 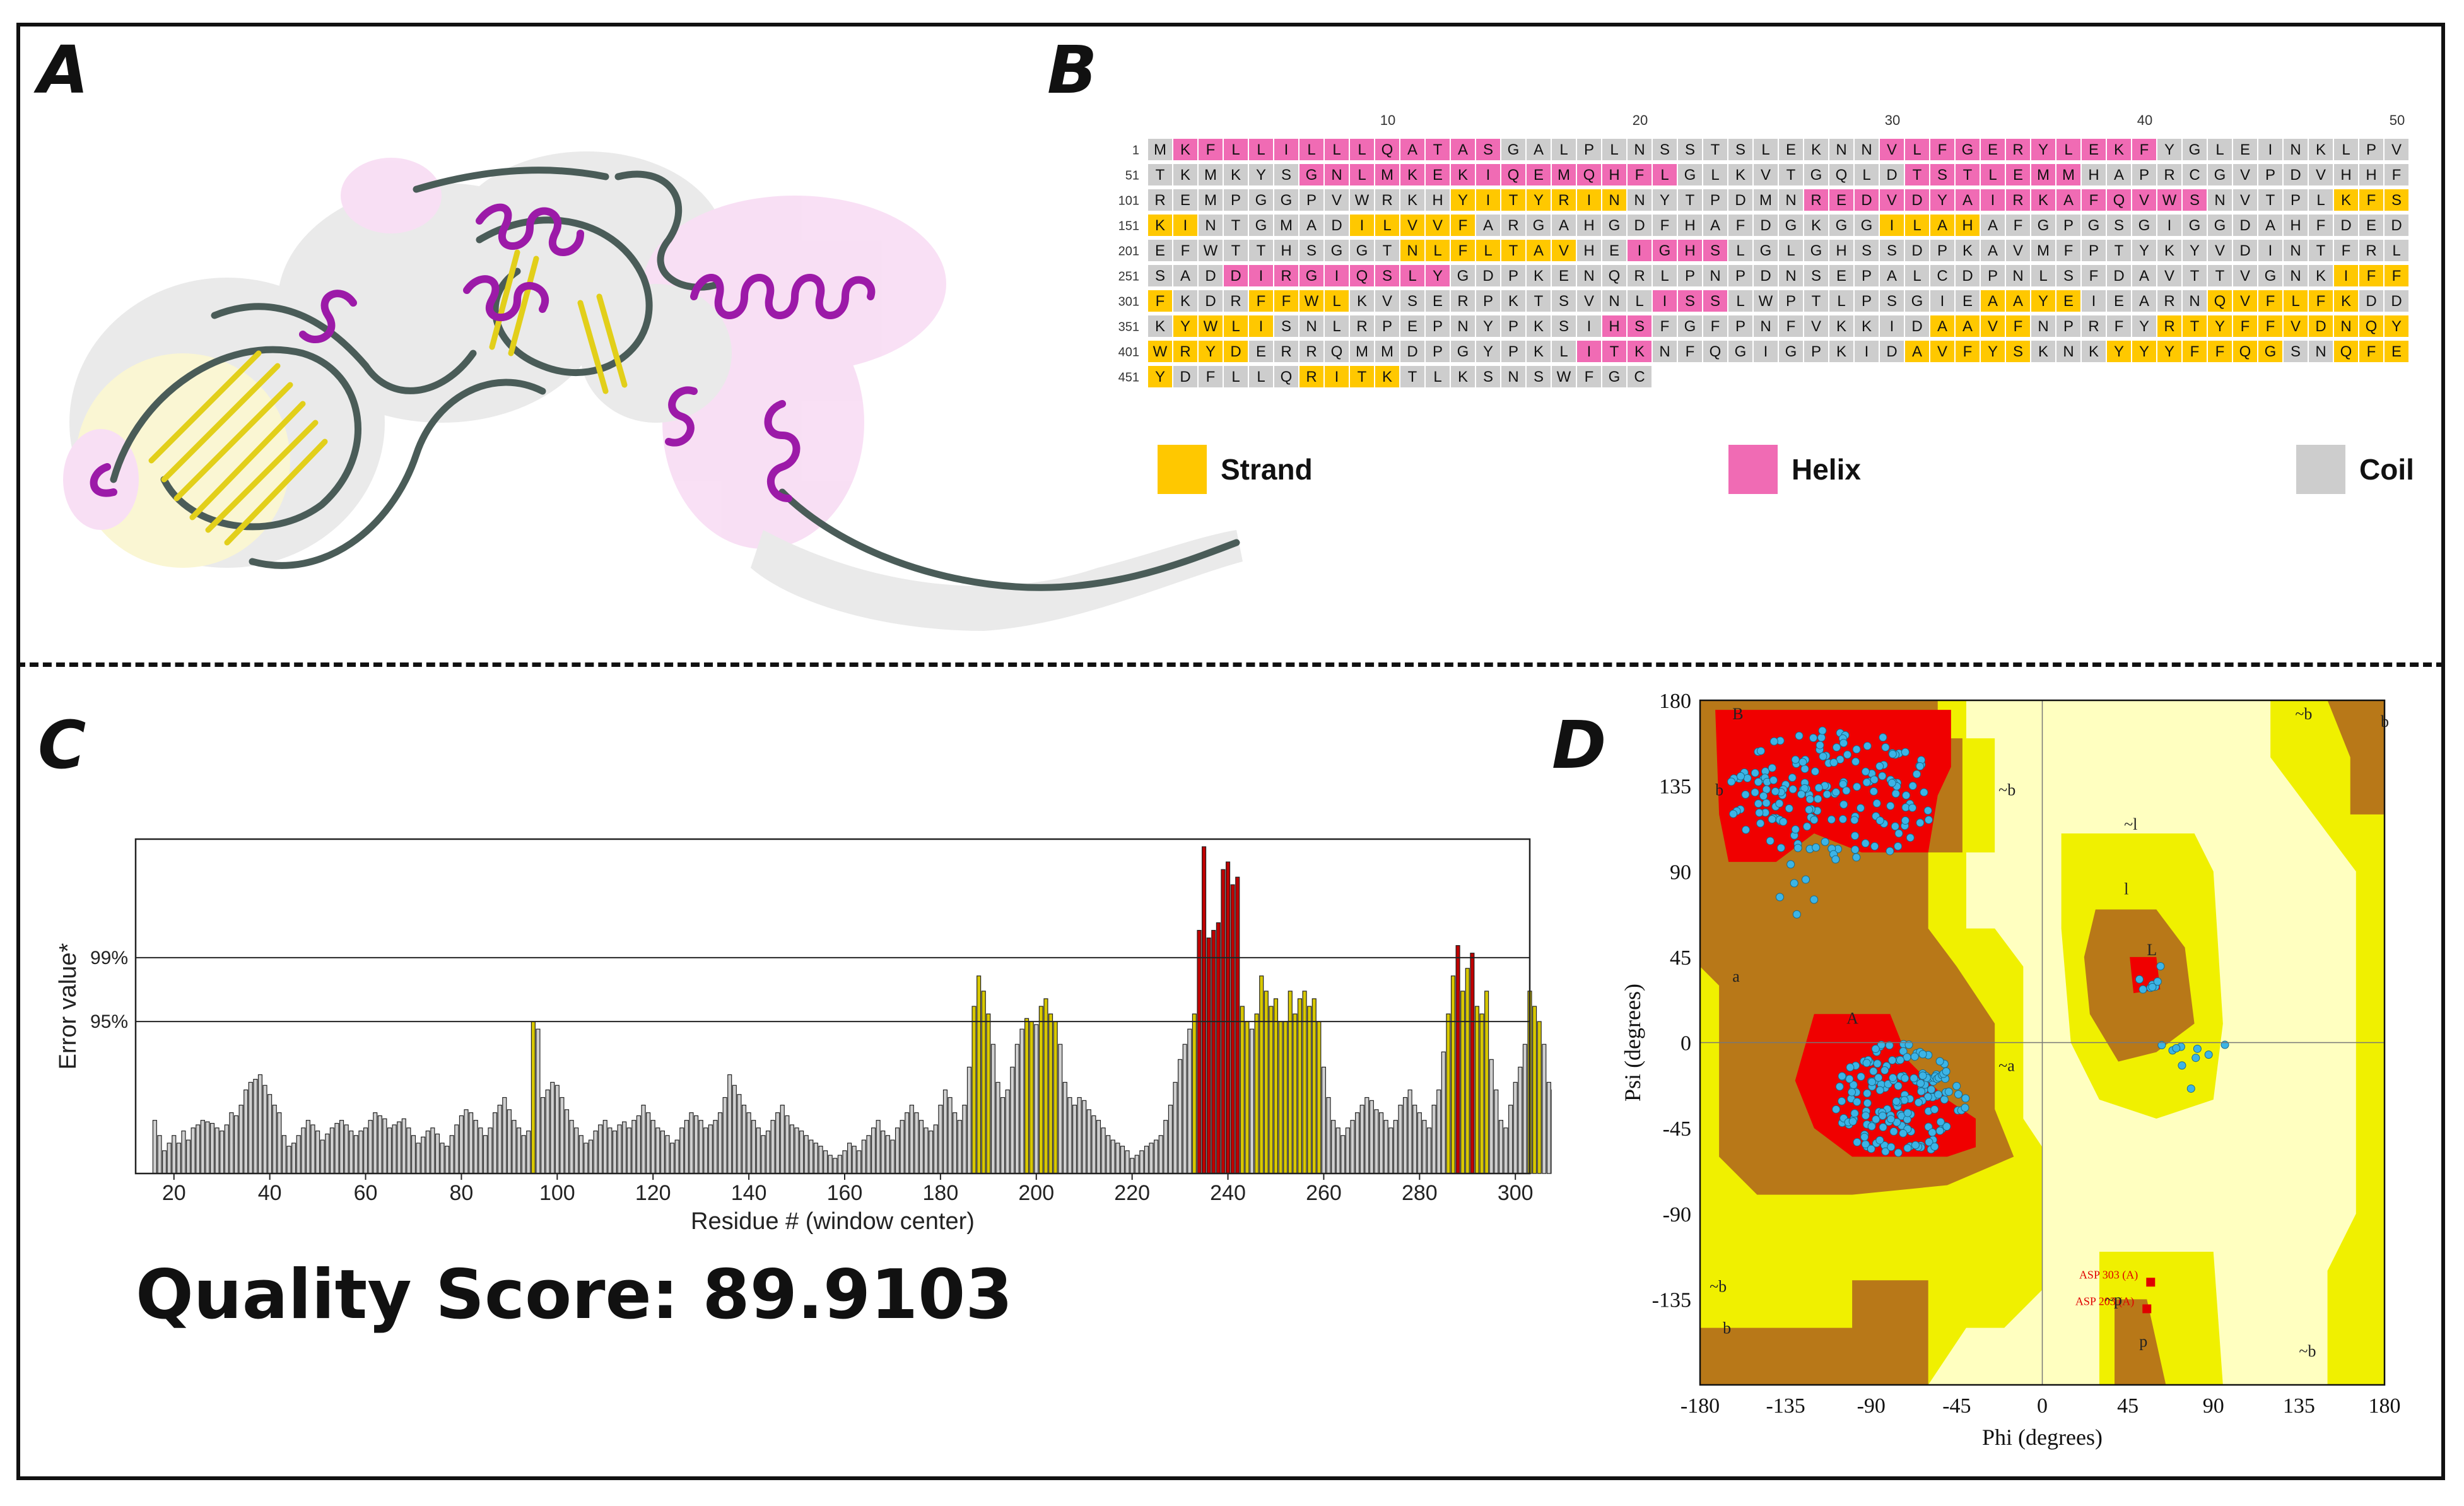 I want to click on residue-letter: M, so click(x=2068, y=175).